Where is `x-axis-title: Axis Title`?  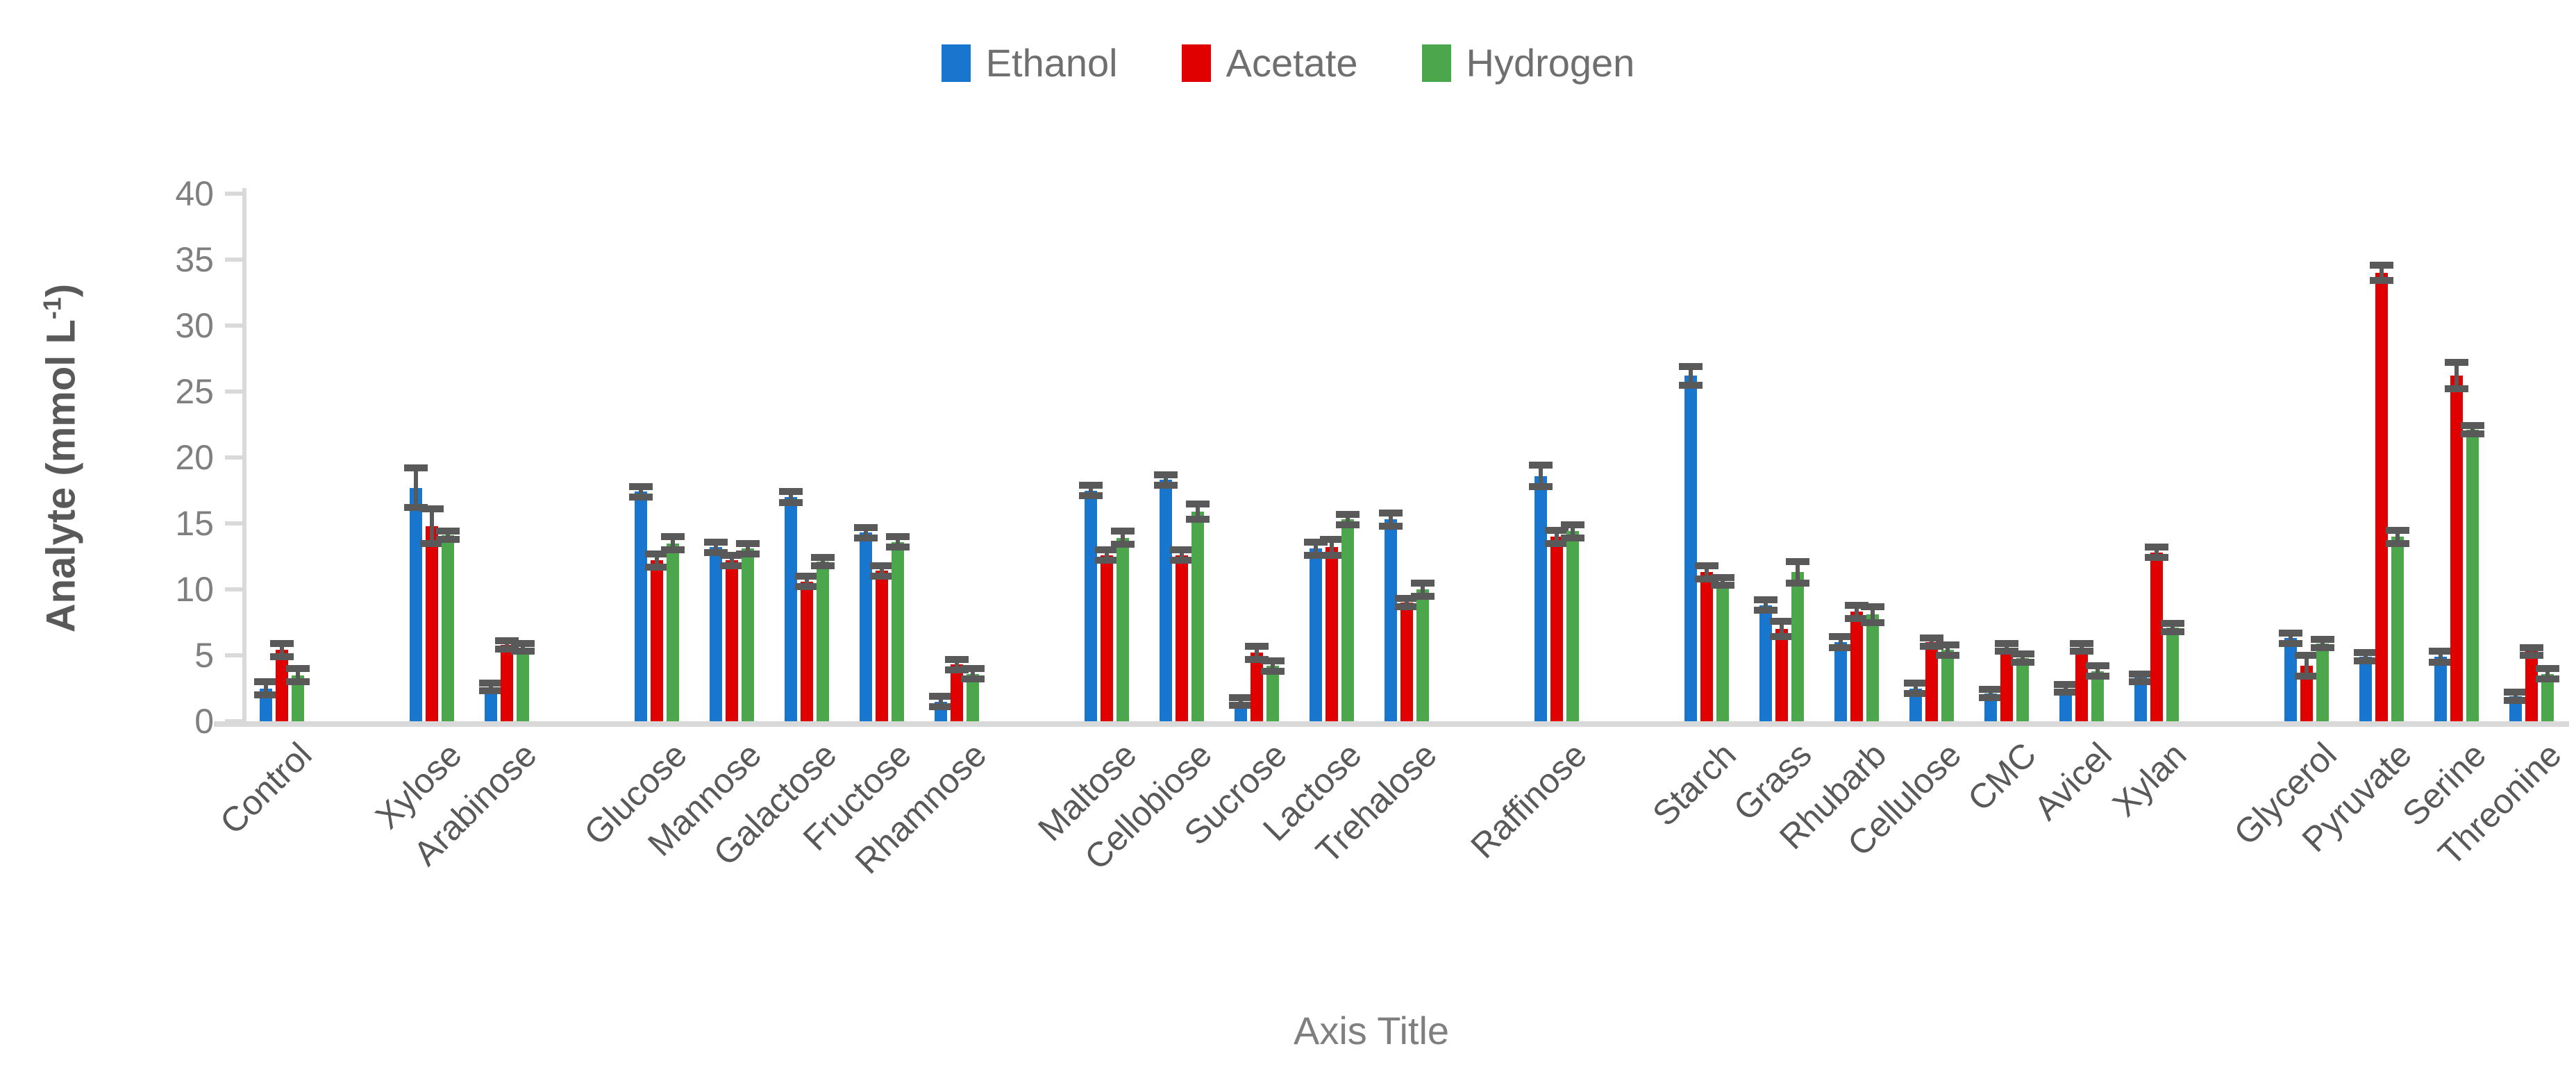 x-axis-title: Axis Title is located at coordinates (1371, 1030).